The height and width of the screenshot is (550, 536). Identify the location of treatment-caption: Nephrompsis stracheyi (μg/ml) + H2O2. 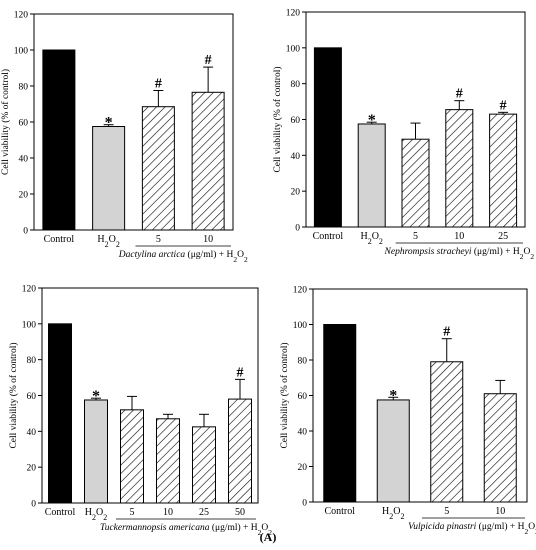
(459, 253).